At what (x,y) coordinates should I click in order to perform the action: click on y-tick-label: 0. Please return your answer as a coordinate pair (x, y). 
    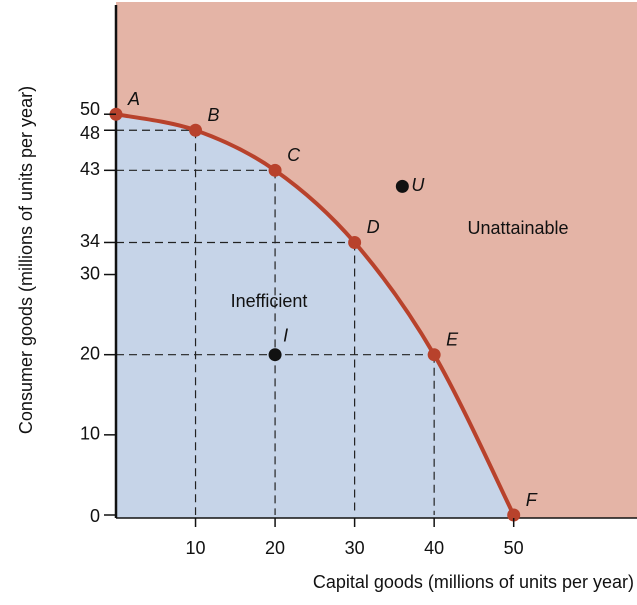
    Looking at the image, I should click on (95, 516).